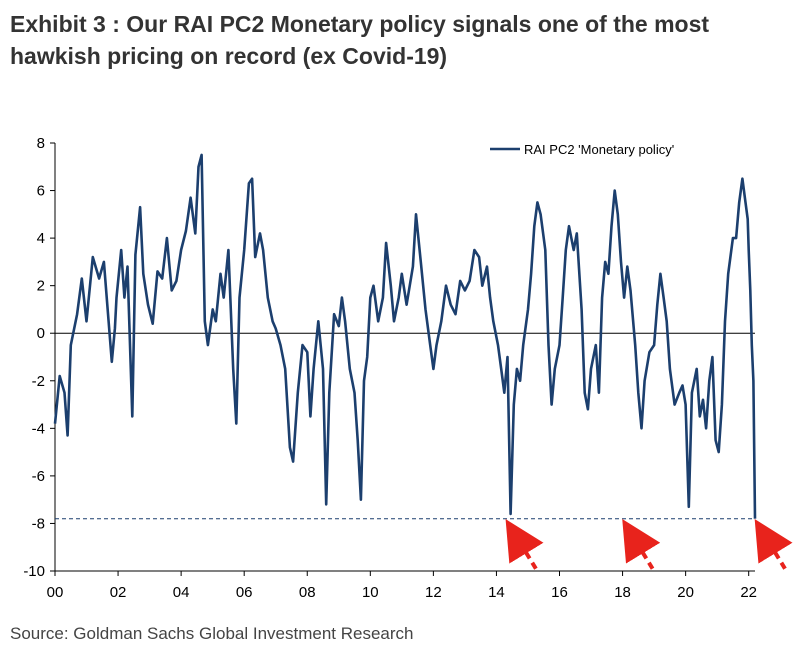  What do you see at coordinates (685, 592) in the screenshot?
I see `x-tick-label: 20` at bounding box center [685, 592].